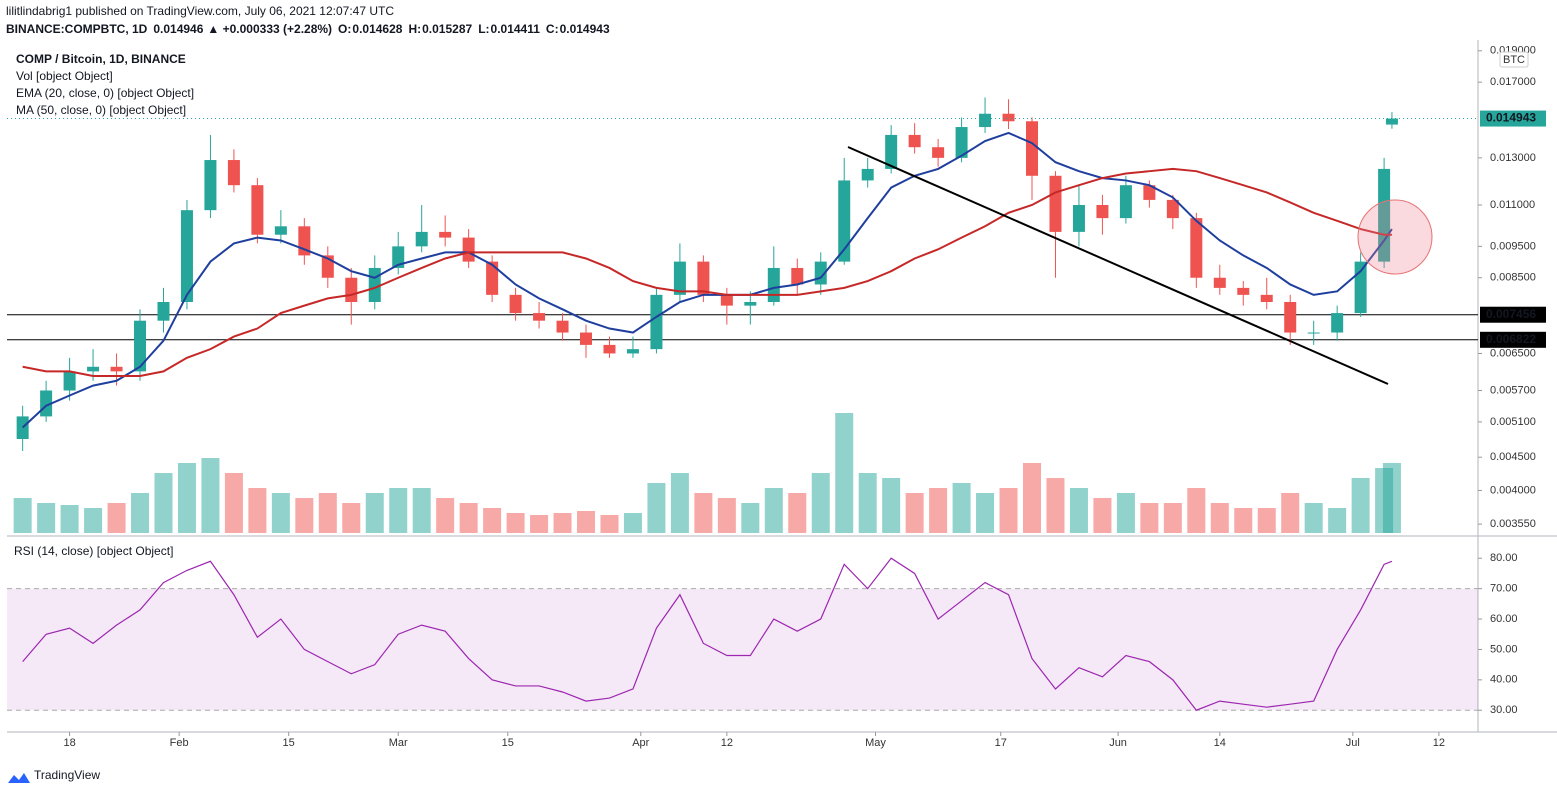  Describe the element at coordinates (105, 93) in the screenshot. I see `legend-ema: EMA (20, close, 0) [object Object]` at that location.